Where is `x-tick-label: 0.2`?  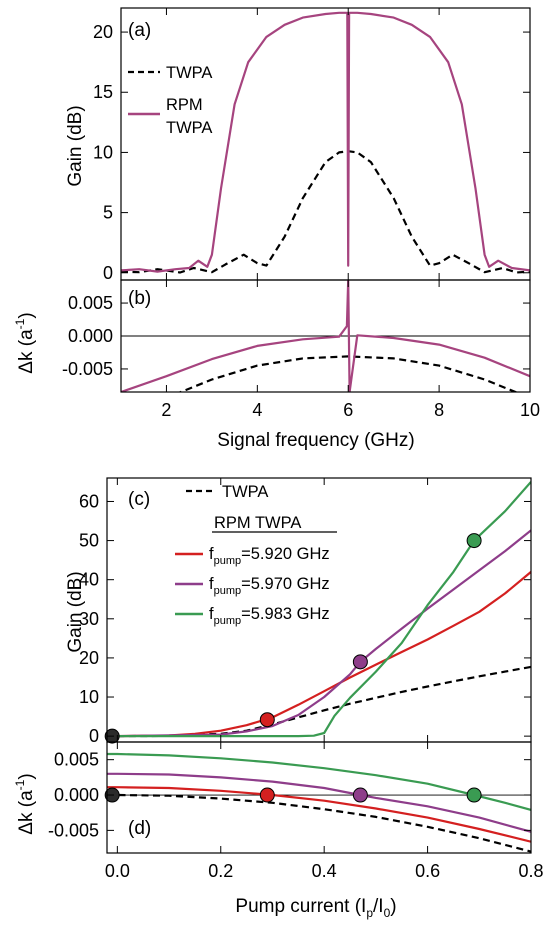 x-tick-label: 0.2 is located at coordinates (220, 871).